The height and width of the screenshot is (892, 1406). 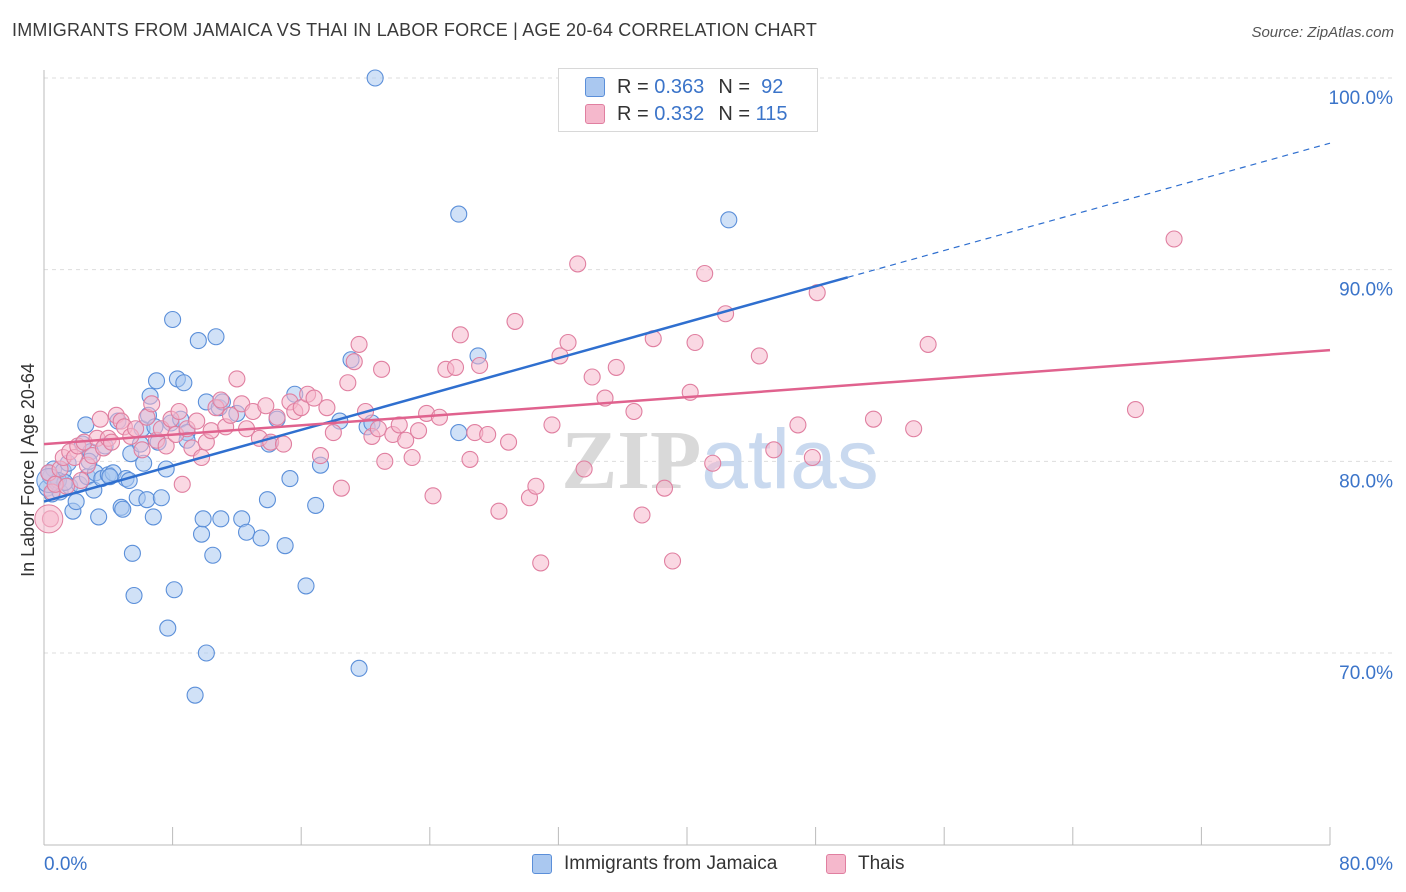 What do you see at coordinates (595, 114) in the screenshot?
I see `thai-swatch` at bounding box center [595, 114].